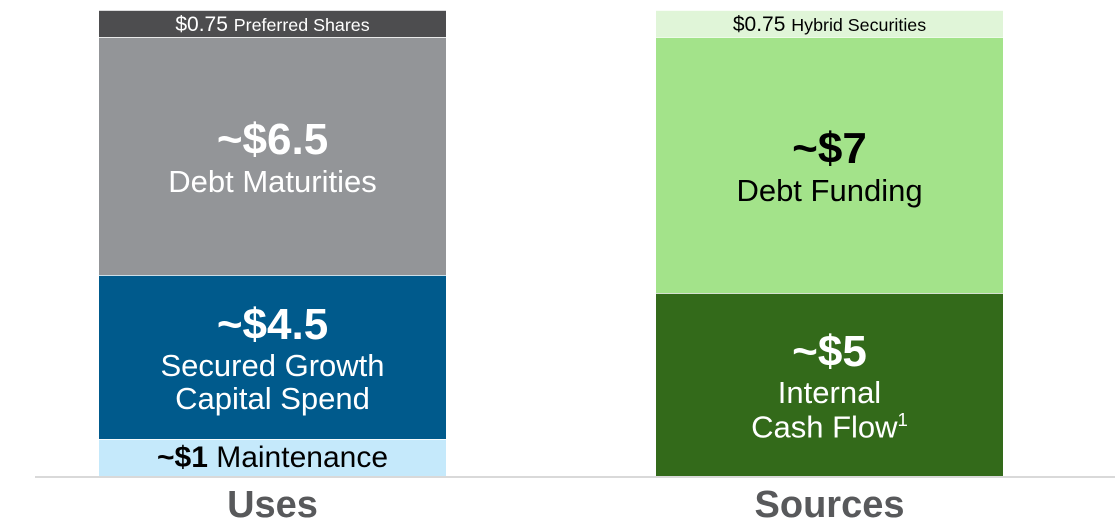  Describe the element at coordinates (829, 149) in the screenshot. I see `value-label: ~$7` at that location.